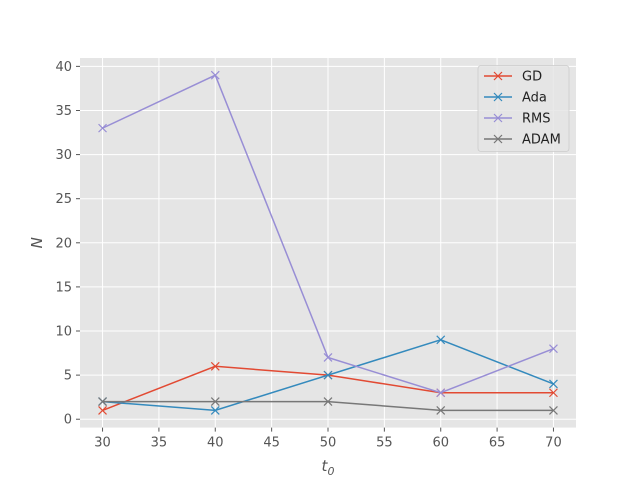 The width and height of the screenshot is (640, 484). I want to click on x-axis-label-subscript: 0, so click(330, 471).